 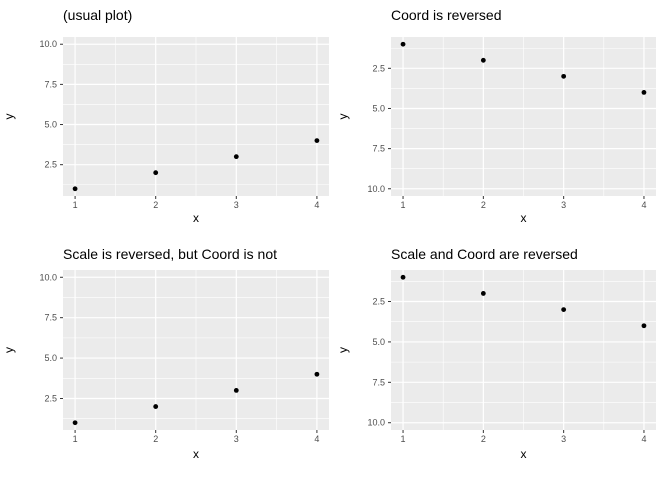 I want to click on plot-title: (usual plot), so click(x=97, y=15).